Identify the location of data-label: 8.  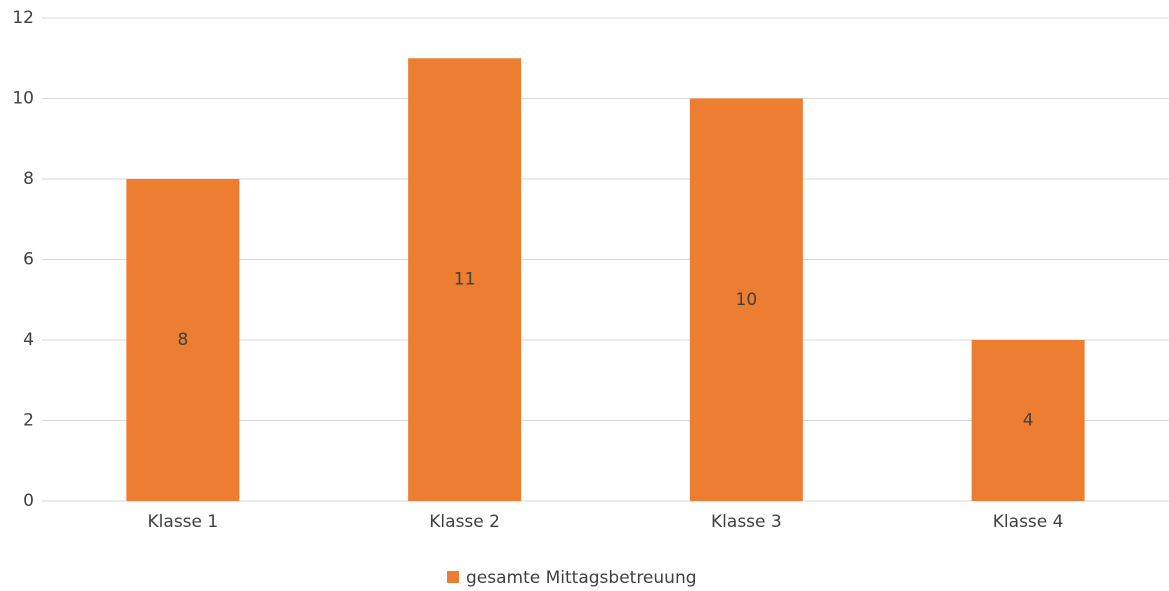
(182, 340).